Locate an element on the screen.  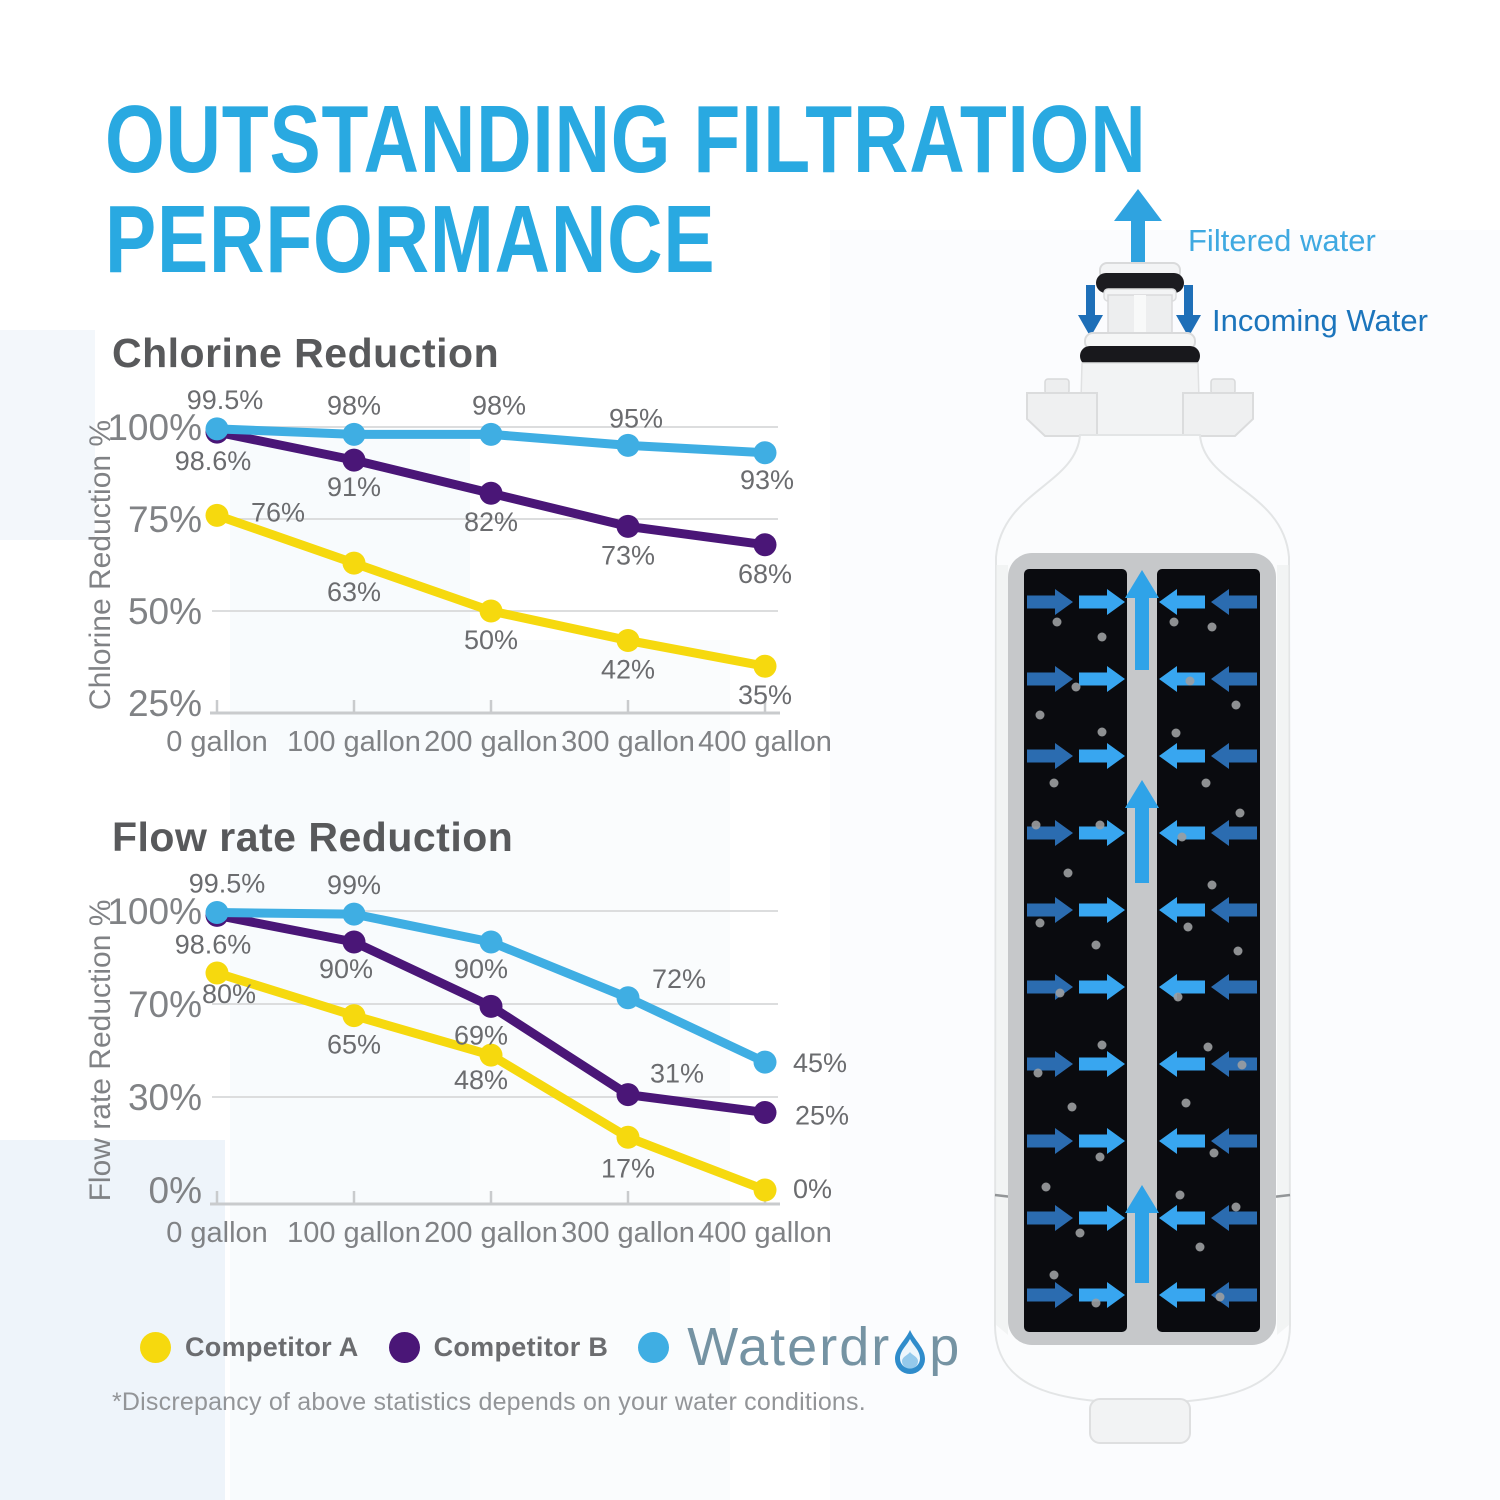
waterdrop-logo: Waterdr p is located at coordinates (824, 1347).